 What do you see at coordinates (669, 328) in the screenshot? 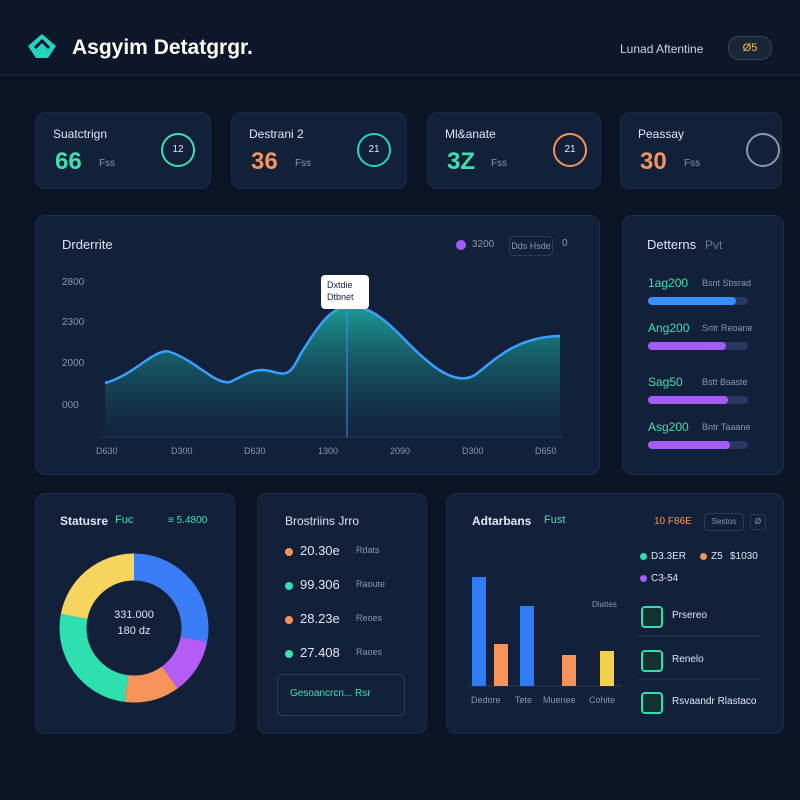
I see `row-label: Ang200` at bounding box center [669, 328].